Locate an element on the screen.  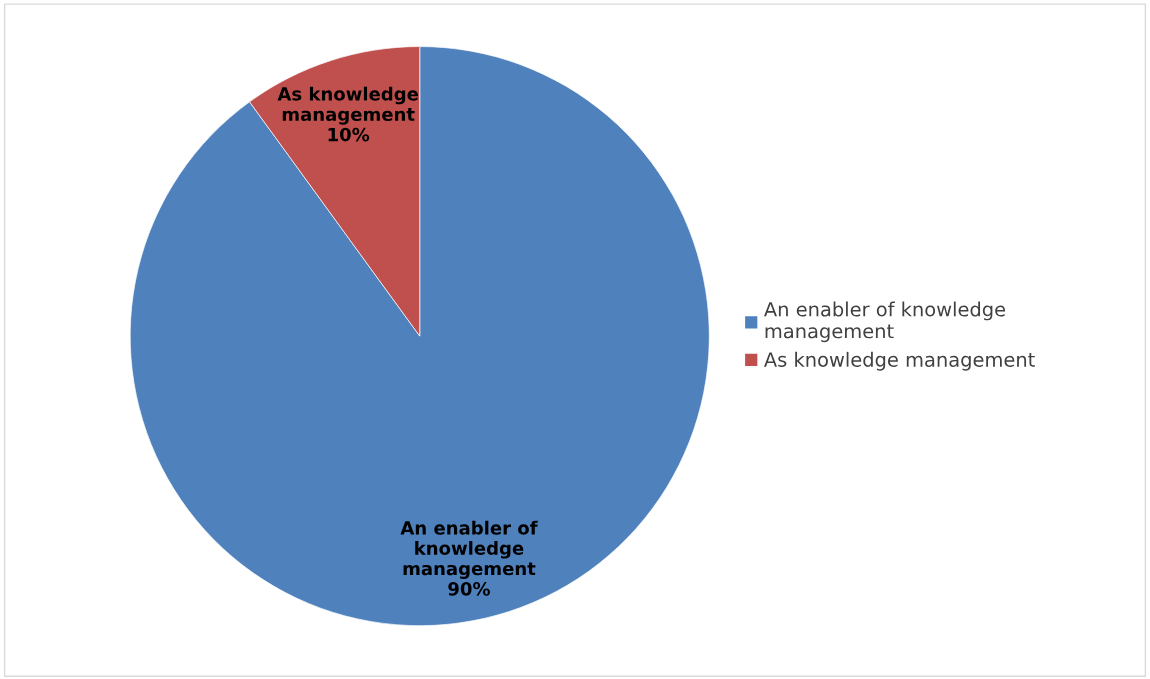
data-label: 10% is located at coordinates (349, 134).